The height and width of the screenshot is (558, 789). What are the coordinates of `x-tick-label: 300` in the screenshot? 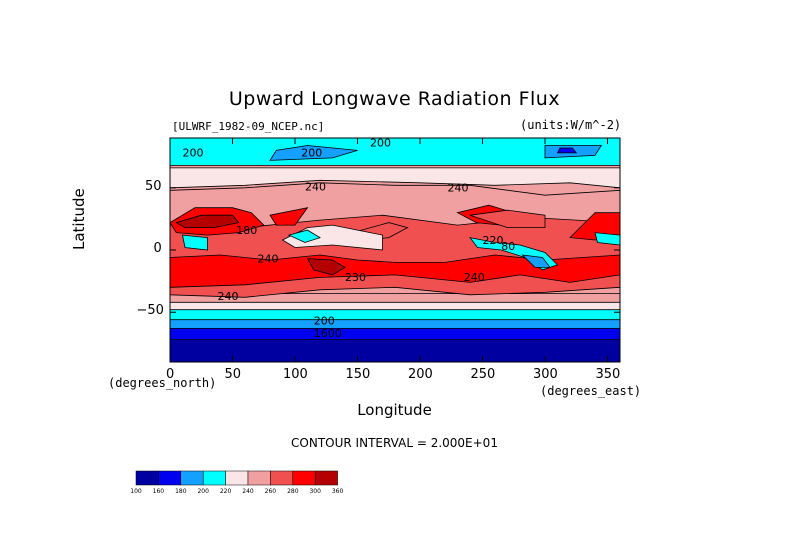 It's located at (545, 374).